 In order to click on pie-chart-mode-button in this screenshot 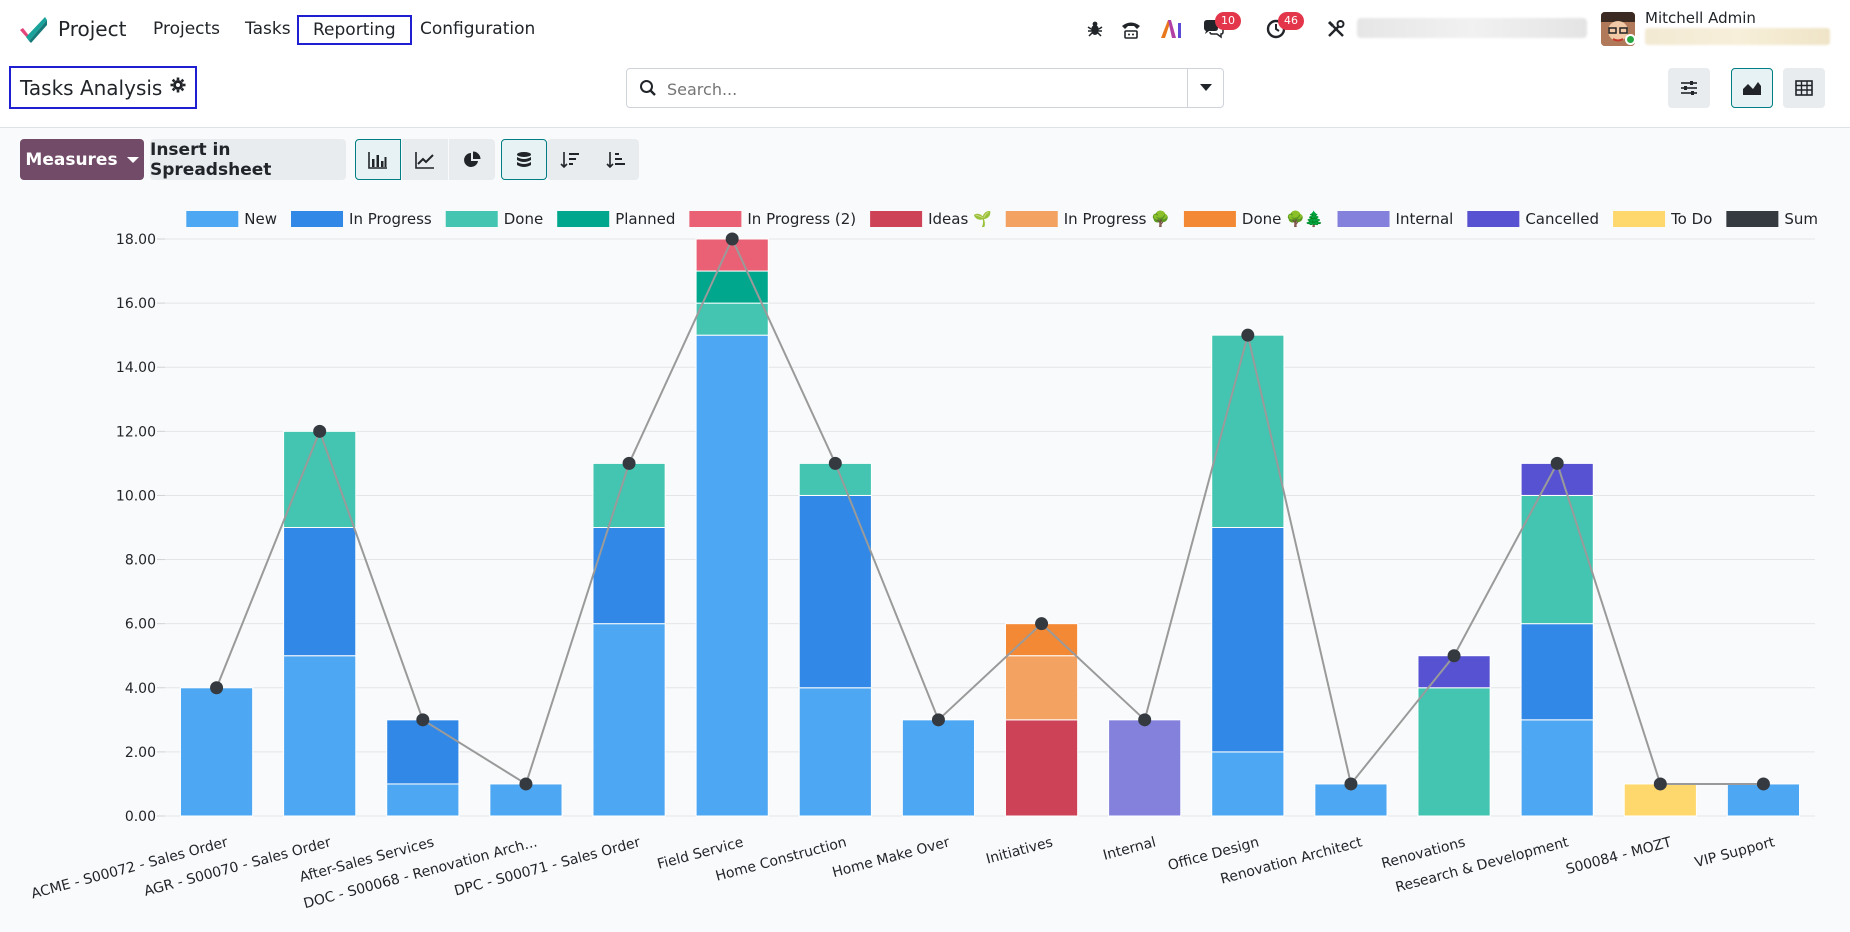, I will do `click(472, 159)`.